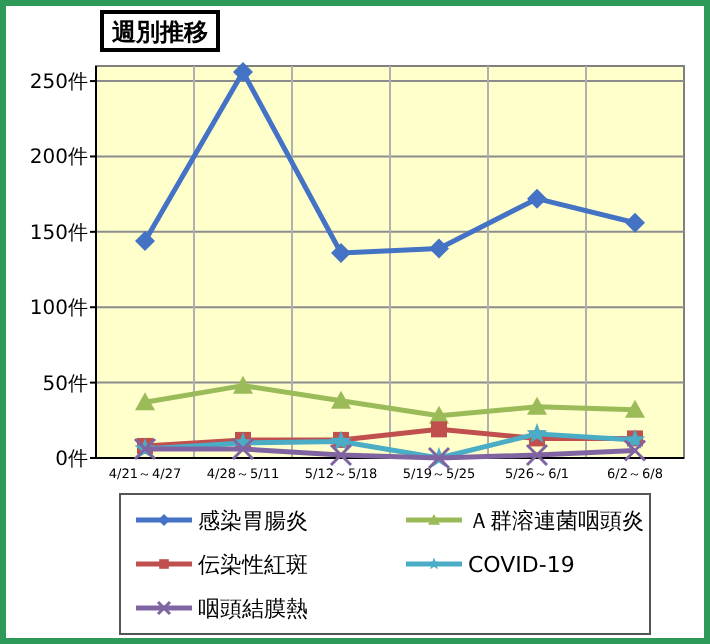 The image size is (710, 644). I want to click on y-tick-label: 250件, so click(58, 83).